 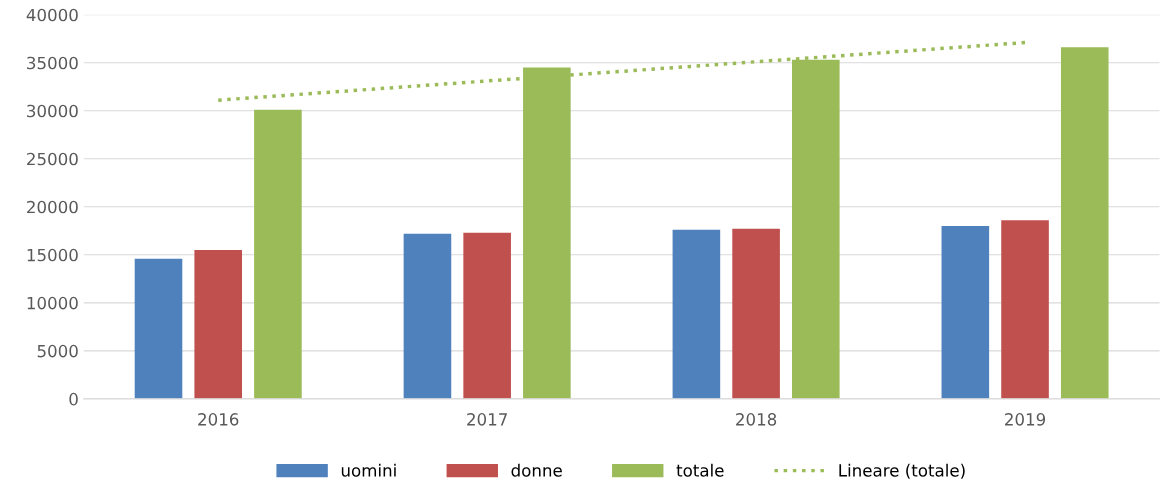 What do you see at coordinates (902, 471) in the screenshot?
I see `legend-label: Lineare (totale)` at bounding box center [902, 471].